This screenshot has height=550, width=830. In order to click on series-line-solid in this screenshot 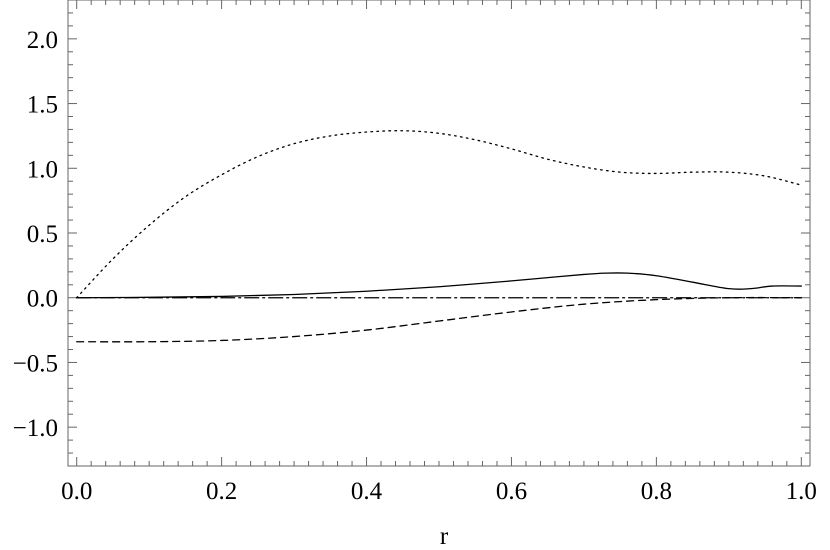, I will do `click(439, 285)`.